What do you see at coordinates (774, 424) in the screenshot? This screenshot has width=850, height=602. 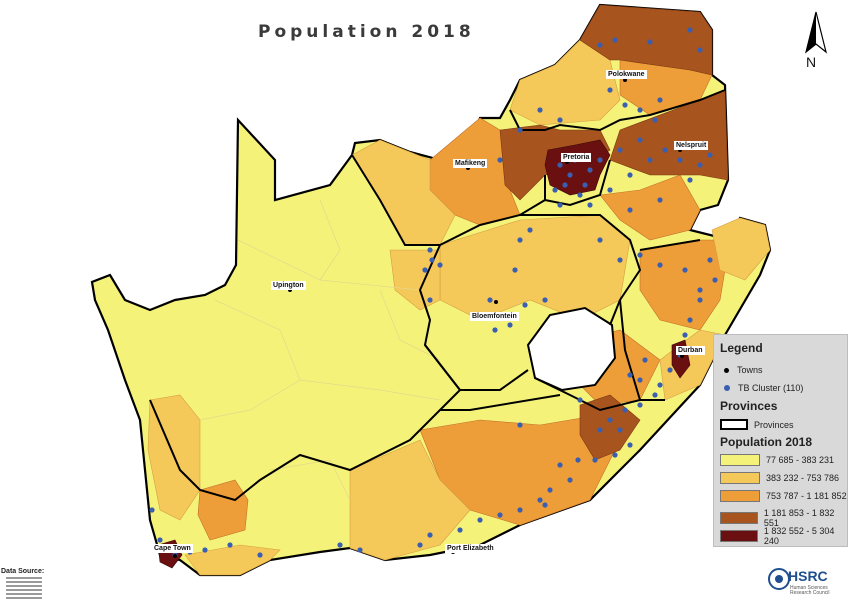 I see `legend-provinces-label: Provinces` at bounding box center [774, 424].